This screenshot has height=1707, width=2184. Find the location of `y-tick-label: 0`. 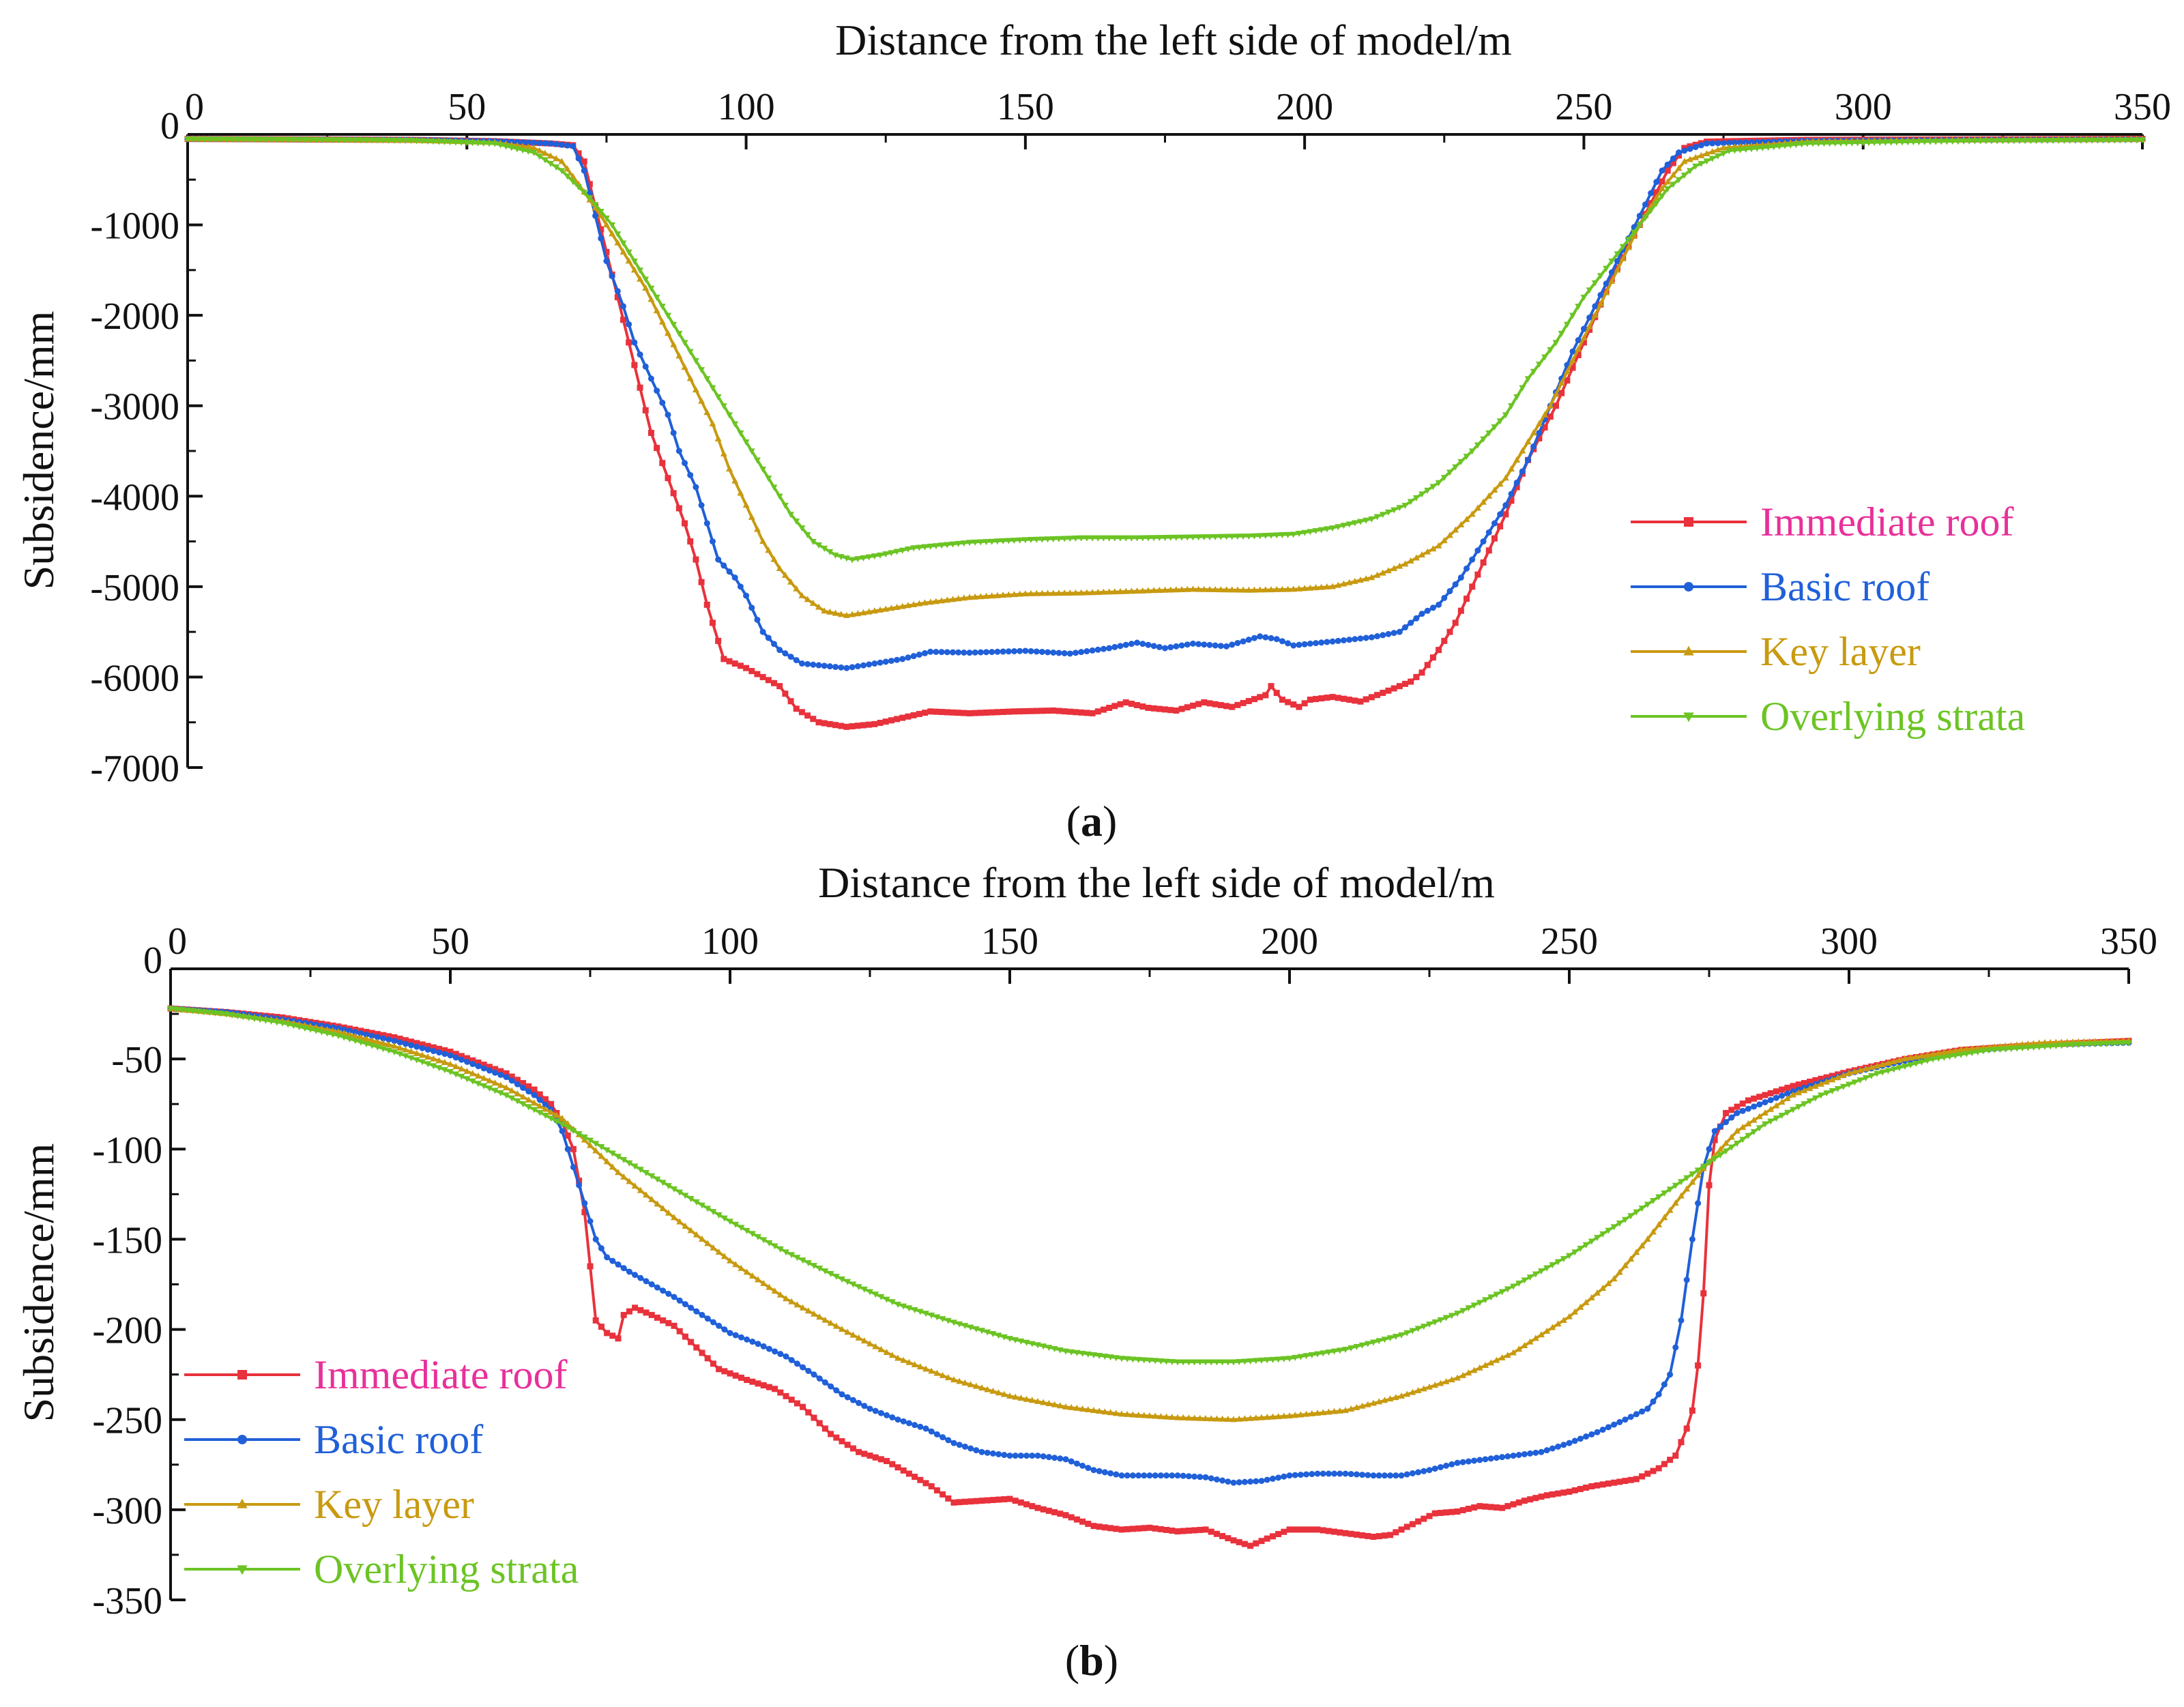

y-tick-label: 0 is located at coordinates (169, 126).